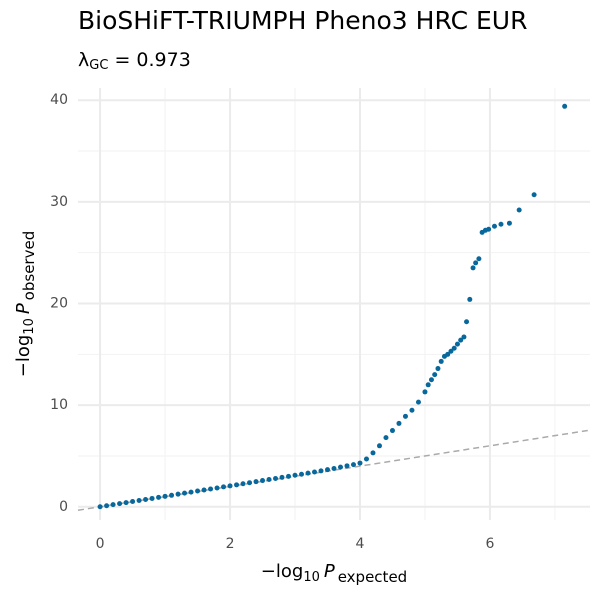 The image size is (600, 600). What do you see at coordinates (302, 20) in the screenshot?
I see `chart-title: BioSHiFT-TRIUMPH Pheno3 HRC EUR` at bounding box center [302, 20].